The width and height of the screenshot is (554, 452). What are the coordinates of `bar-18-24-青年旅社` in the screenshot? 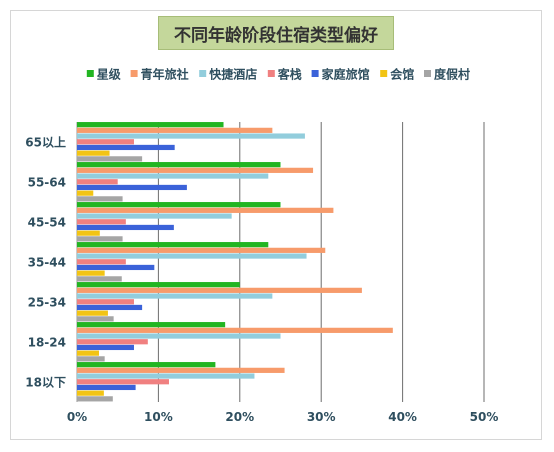 It's located at (235, 330).